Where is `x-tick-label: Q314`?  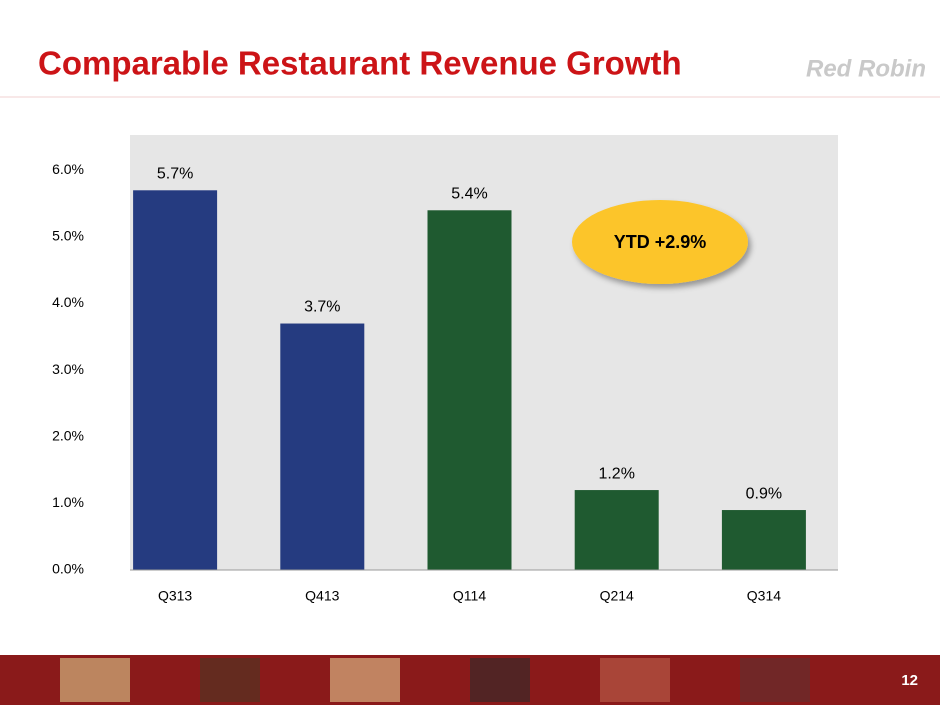 x-tick-label: Q314 is located at coordinates (764, 596).